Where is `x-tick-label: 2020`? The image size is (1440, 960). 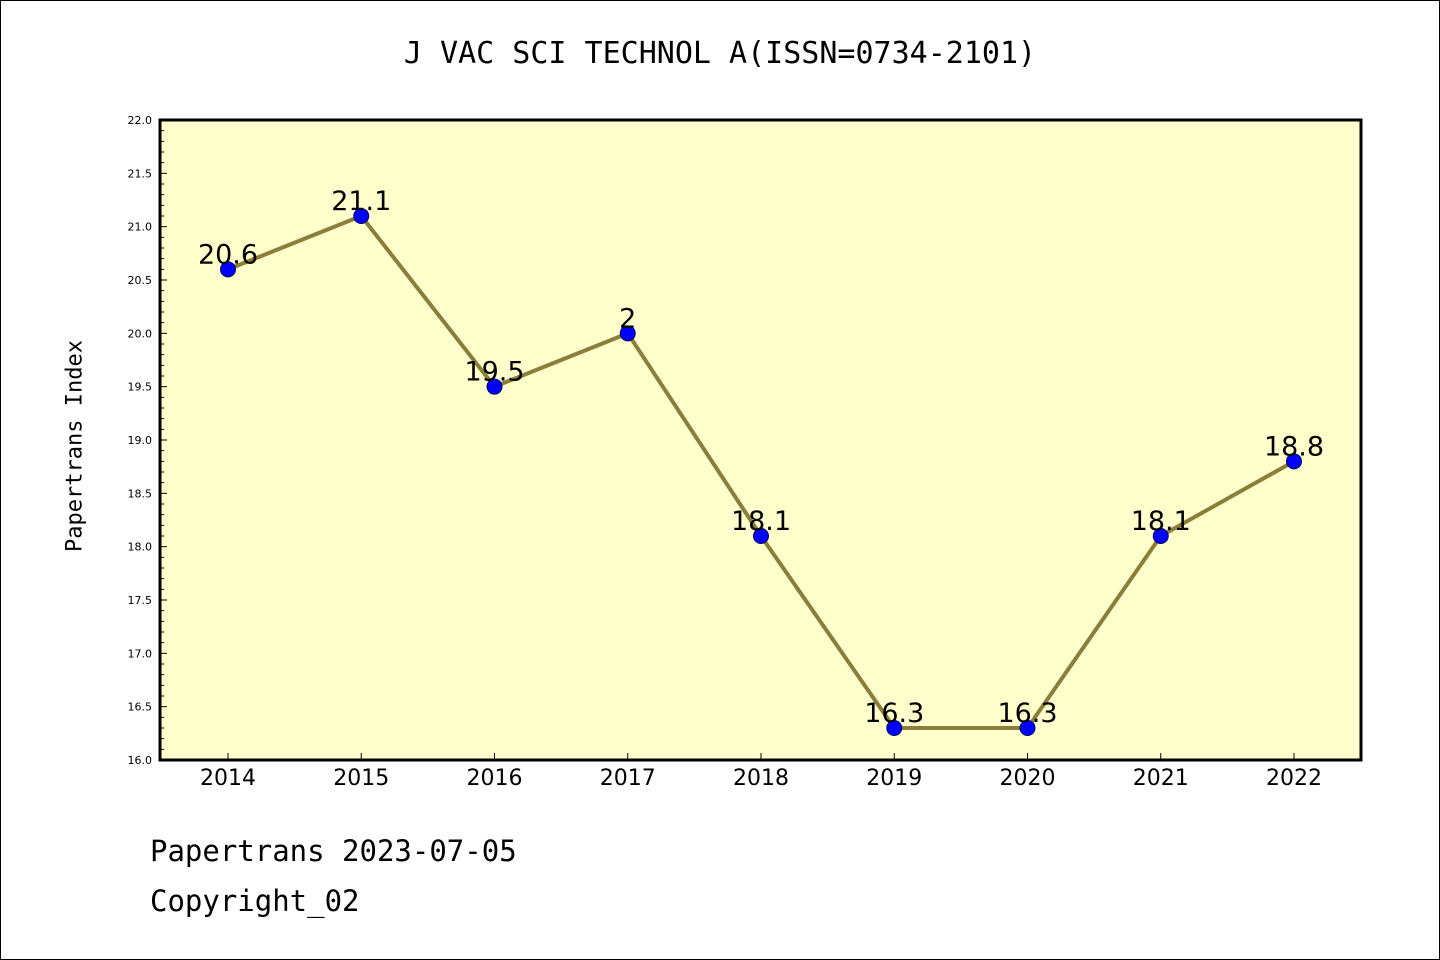
x-tick-label: 2020 is located at coordinates (1028, 778).